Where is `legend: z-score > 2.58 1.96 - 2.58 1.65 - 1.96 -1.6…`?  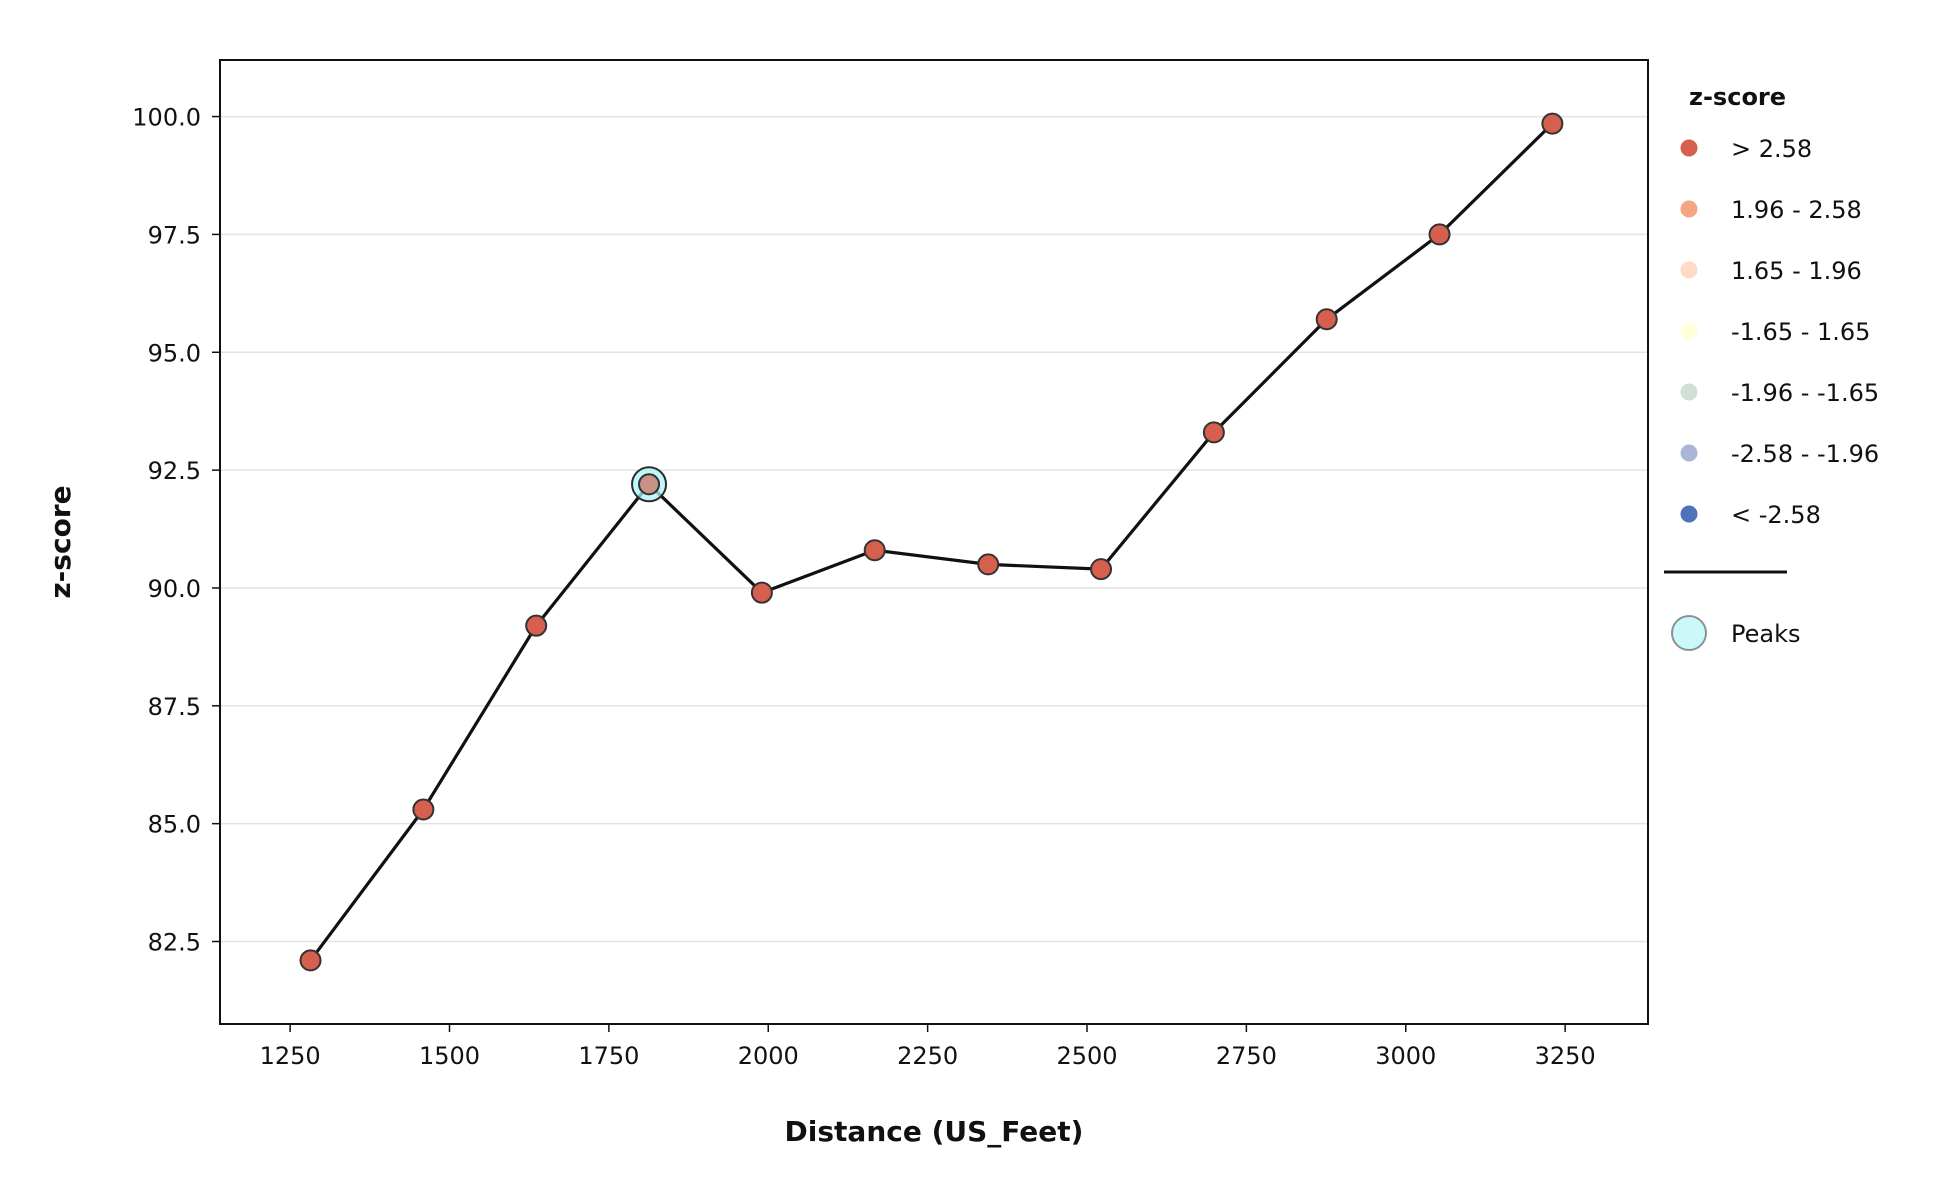 legend: z-score > 2.58 1.96 - 2.58 1.65 - 1.96 -1.6… is located at coordinates (1771, 367).